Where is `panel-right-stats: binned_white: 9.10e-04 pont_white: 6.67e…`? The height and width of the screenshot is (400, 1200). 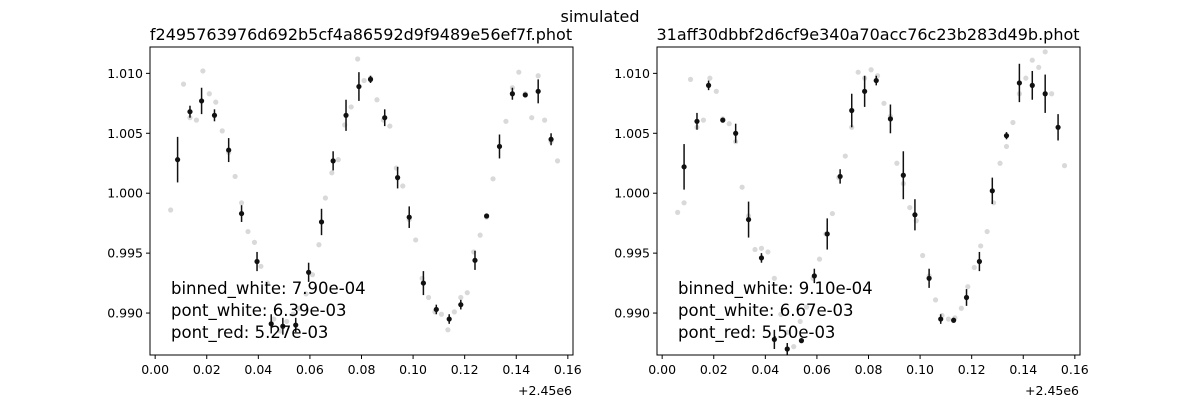 panel-right-stats: binned_white: 9.10e-04 pont_white: 6.67e… is located at coordinates (775, 311).